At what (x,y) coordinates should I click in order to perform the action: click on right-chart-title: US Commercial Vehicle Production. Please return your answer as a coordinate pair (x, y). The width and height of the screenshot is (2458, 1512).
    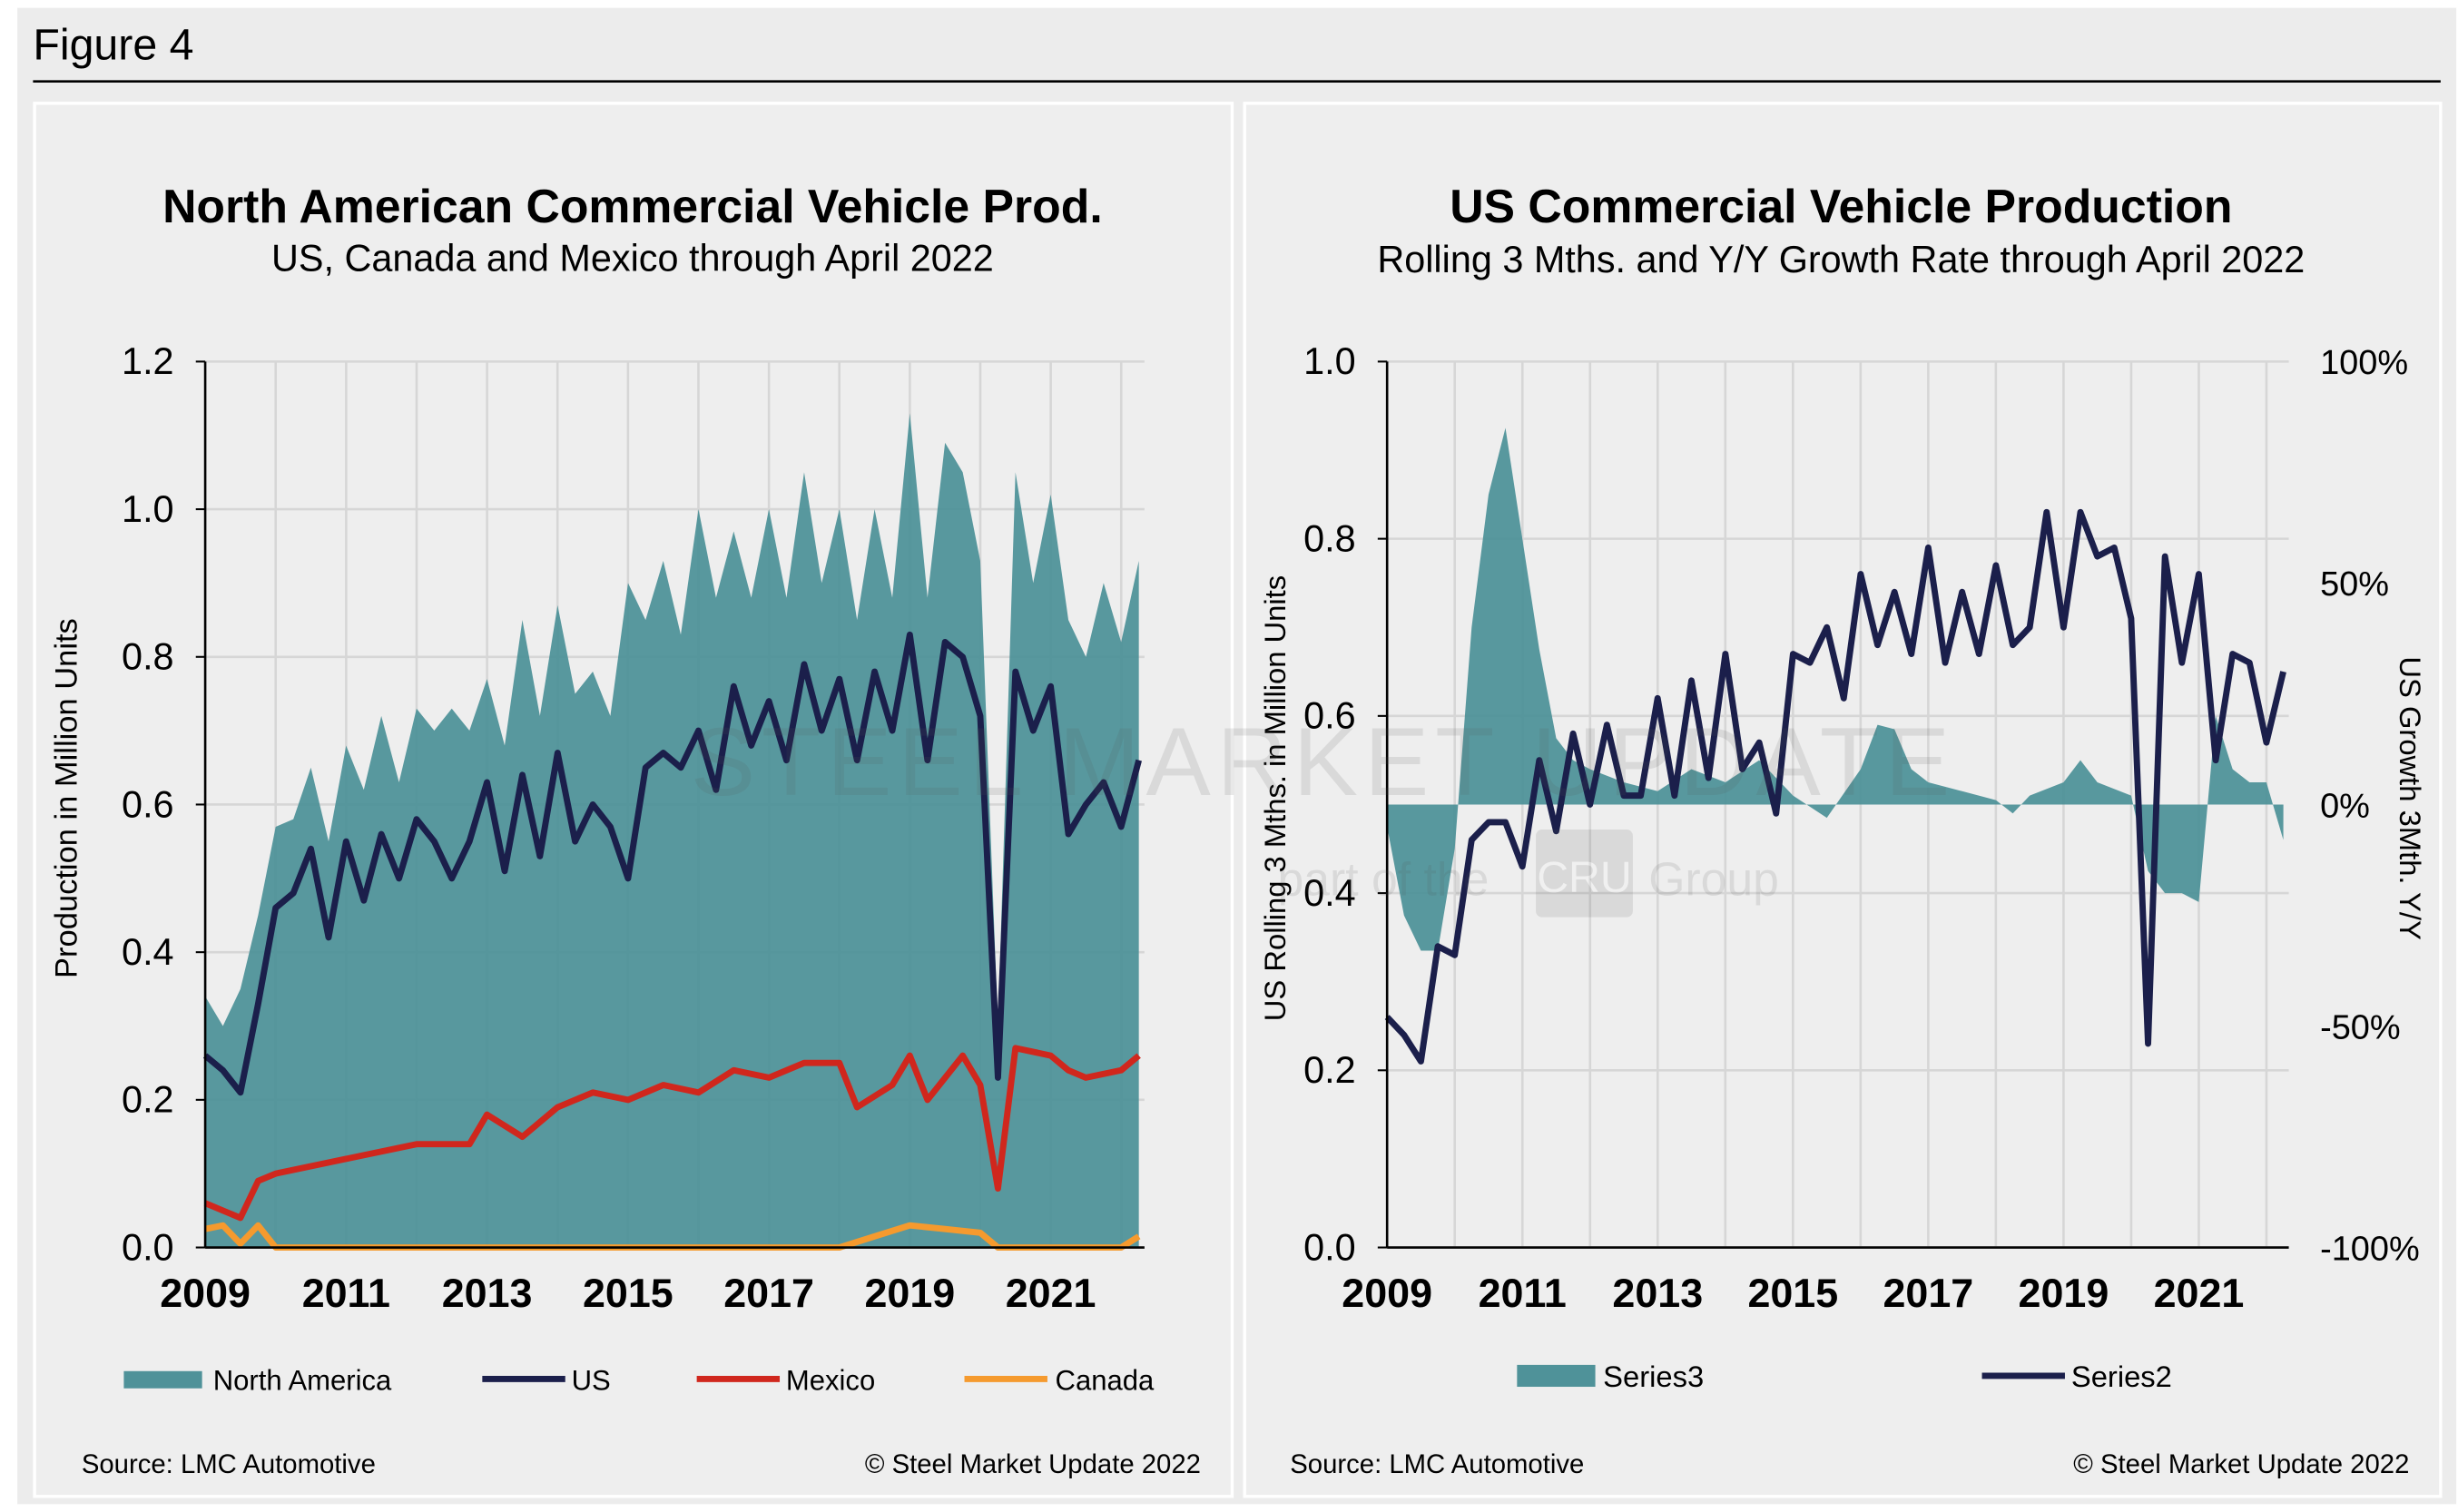
    Looking at the image, I should click on (1841, 206).